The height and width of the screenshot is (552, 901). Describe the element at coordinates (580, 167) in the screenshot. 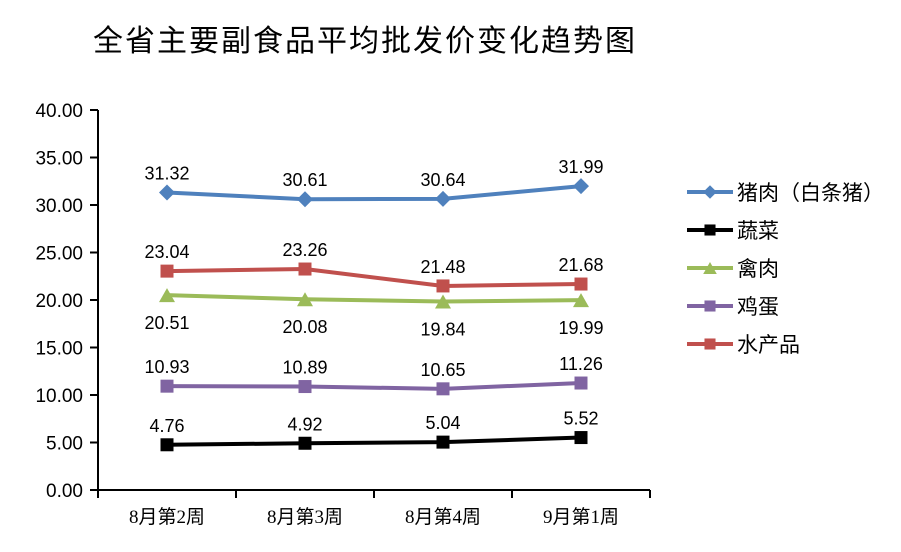

I see `data-label-pork: 31.99` at that location.